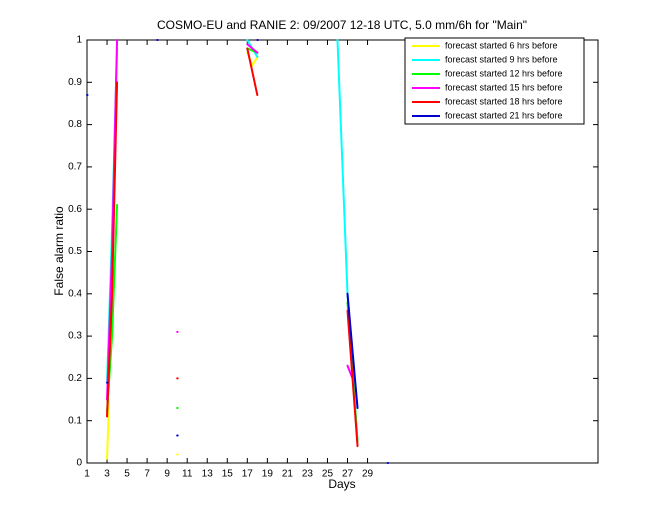  What do you see at coordinates (187, 474) in the screenshot?
I see `x-tick-label: 11` at bounding box center [187, 474].